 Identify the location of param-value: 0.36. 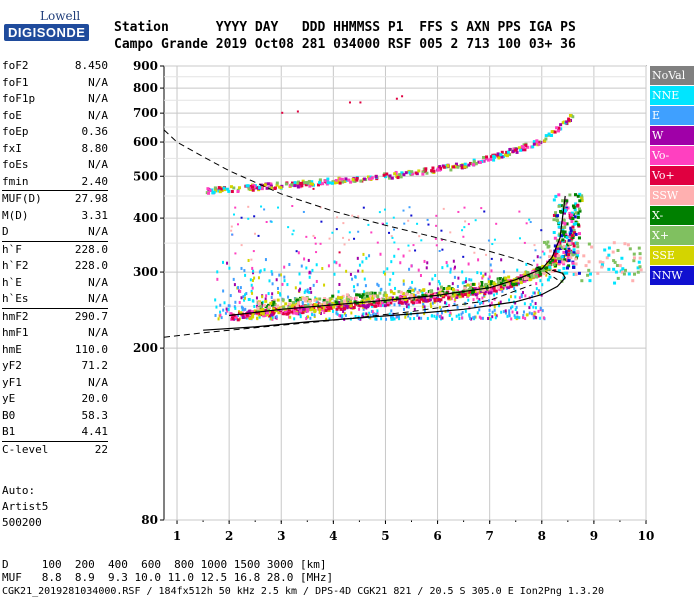
(95, 131).